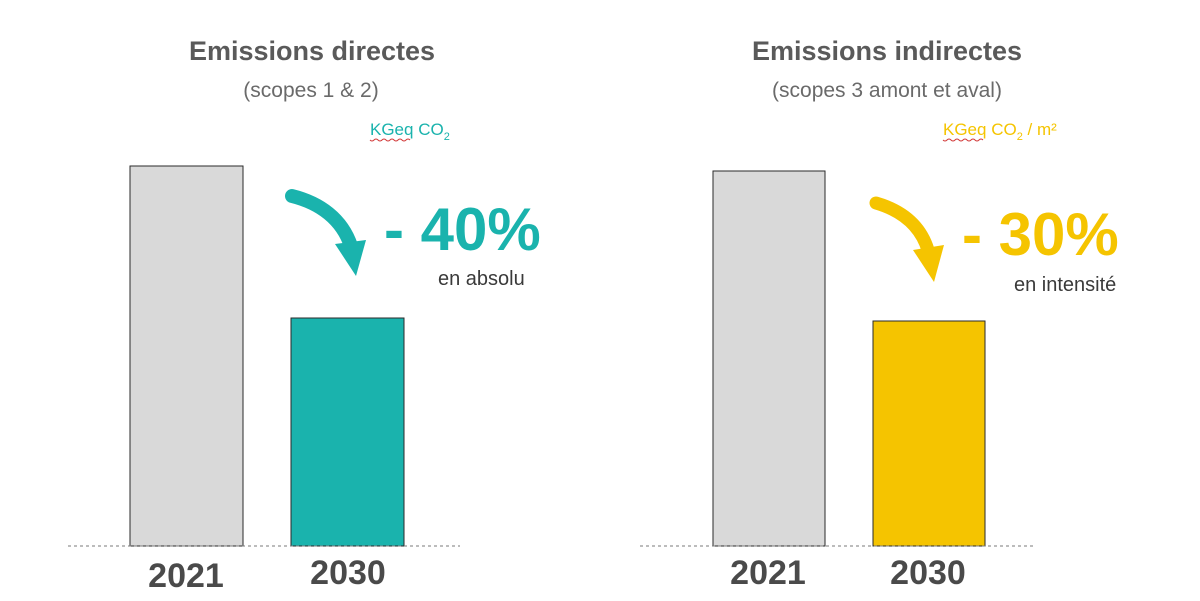 The height and width of the screenshot is (601, 1200). What do you see at coordinates (462, 229) in the screenshot?
I see `reduction-value: - 40%` at bounding box center [462, 229].